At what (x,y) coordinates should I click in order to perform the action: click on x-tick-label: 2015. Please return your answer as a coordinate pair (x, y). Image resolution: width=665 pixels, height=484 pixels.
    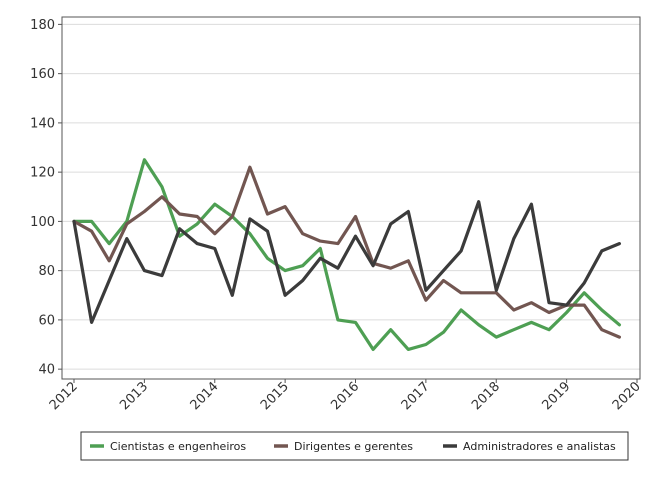
    Looking at the image, I should click on (275, 396).